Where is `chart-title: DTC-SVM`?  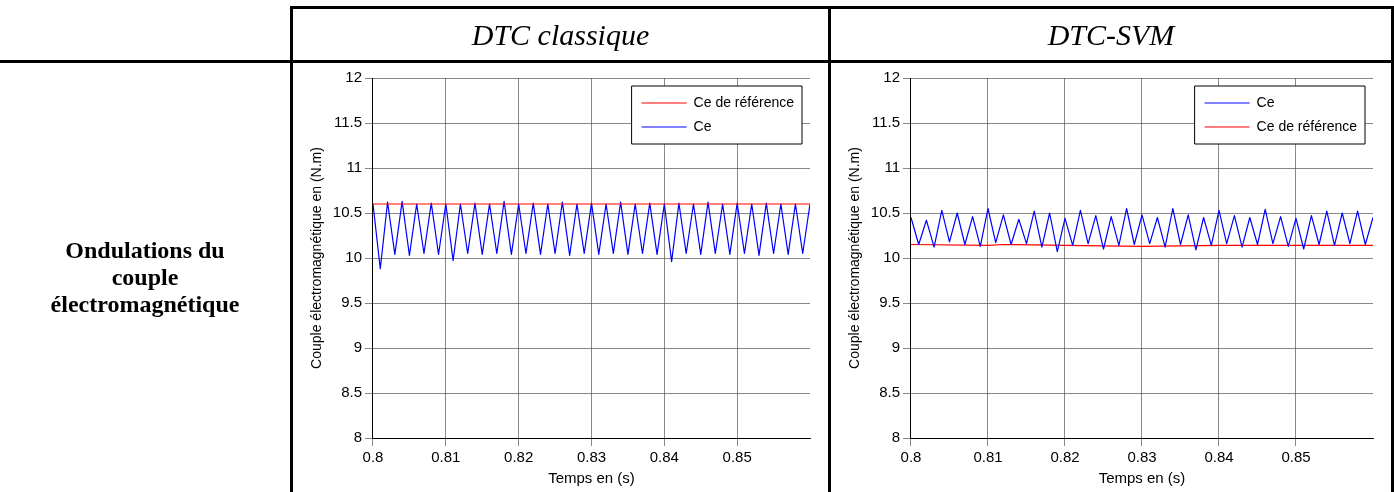
chart-title: DTC-SVM is located at coordinates (1111, 35).